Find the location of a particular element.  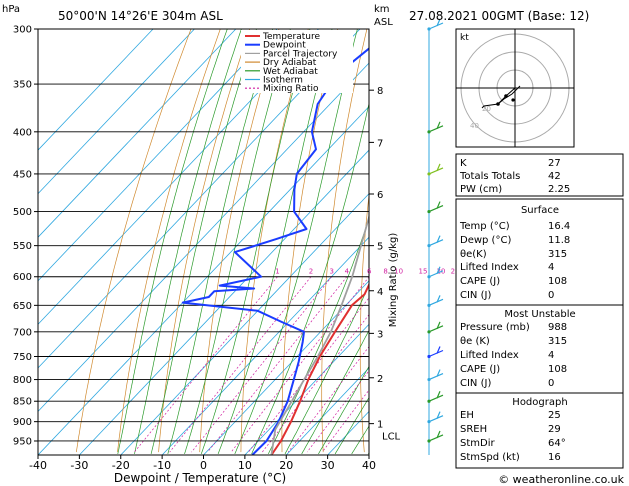

lcl-label: LCL is located at coordinates (391, 437).